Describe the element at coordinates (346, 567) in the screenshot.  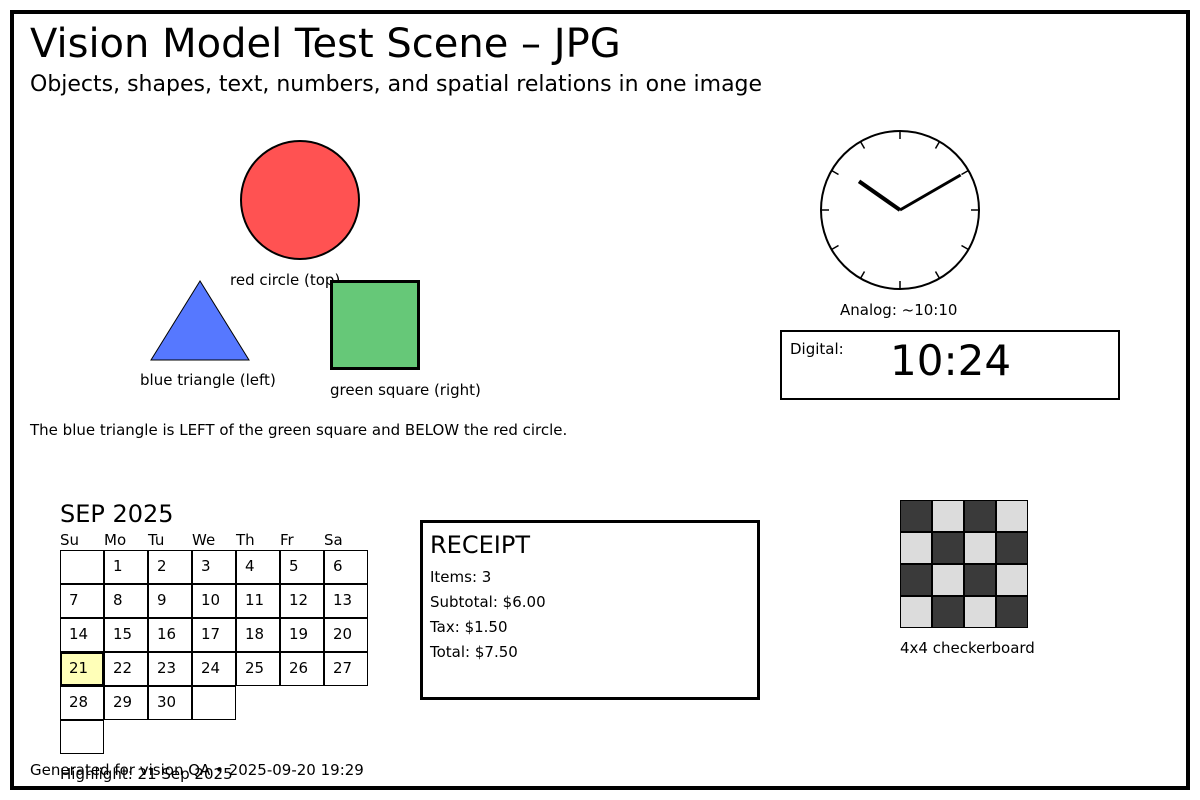
I see `calendar-day: 6` at that location.